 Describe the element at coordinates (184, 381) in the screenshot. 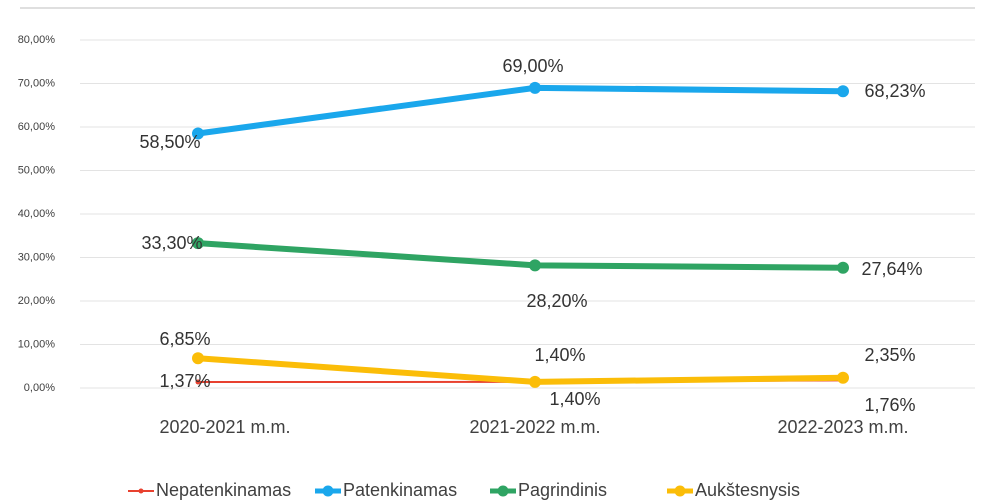

I see `value-label: 1,37%` at that location.